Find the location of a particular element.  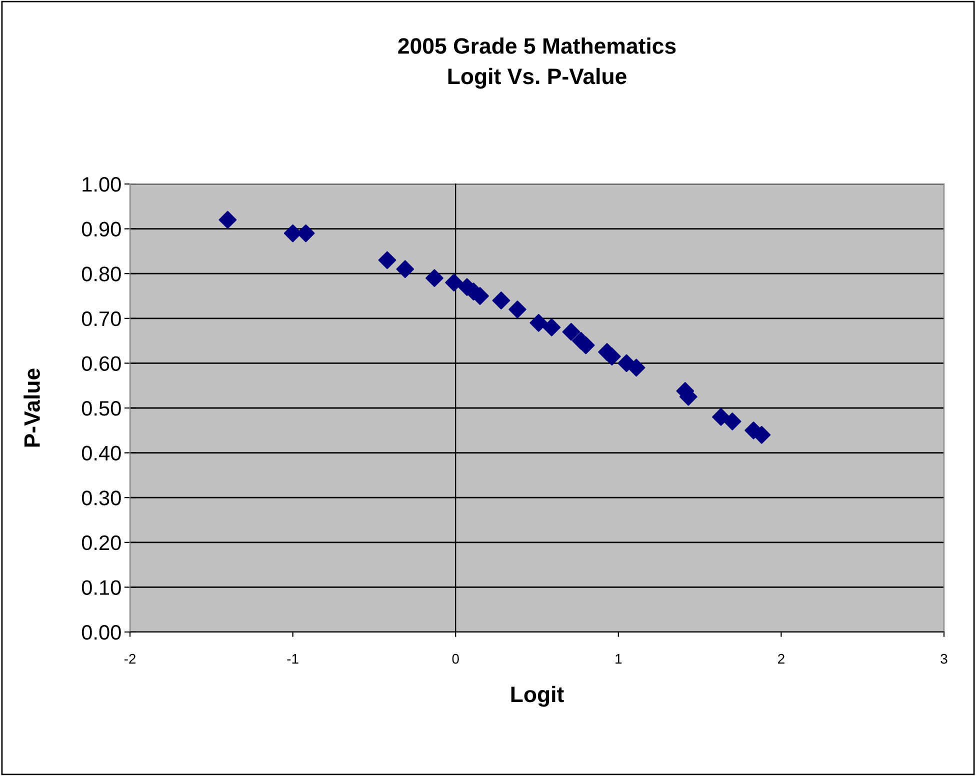

x-tick-label: -1 is located at coordinates (292, 659).